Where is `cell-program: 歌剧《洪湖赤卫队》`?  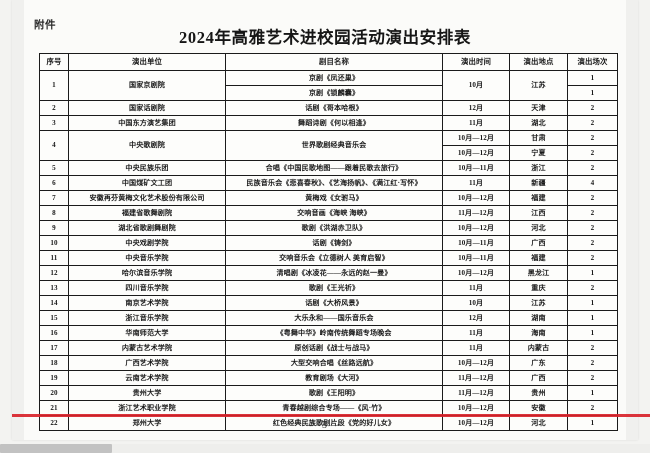 cell-program: 歌剧《洪湖赤卫队》 is located at coordinates (334, 228).